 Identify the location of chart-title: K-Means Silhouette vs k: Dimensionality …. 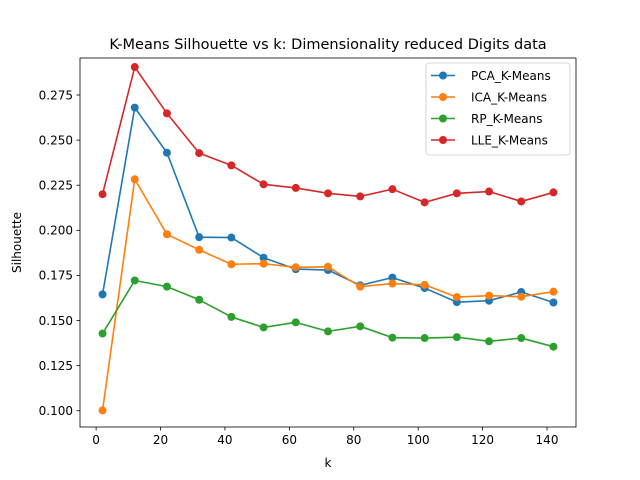
(327, 45).